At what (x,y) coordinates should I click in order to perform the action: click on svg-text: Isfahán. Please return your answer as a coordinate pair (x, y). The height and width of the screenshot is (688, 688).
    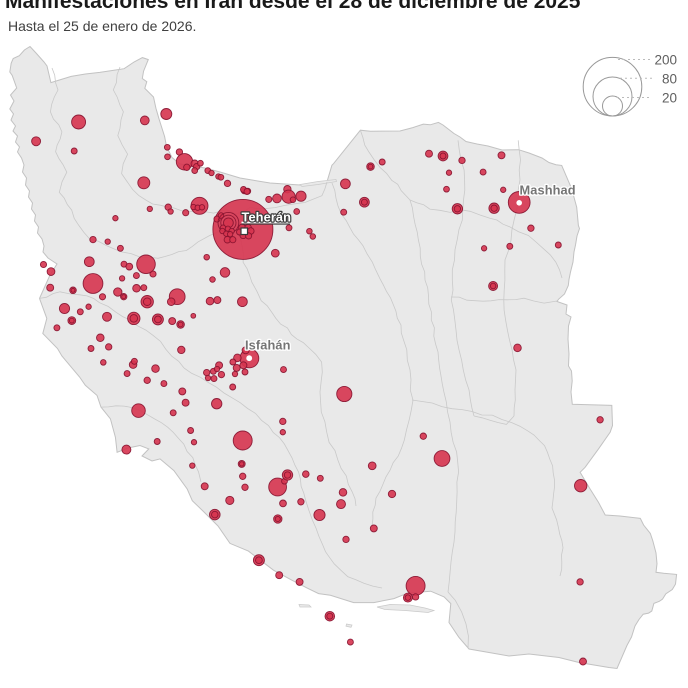
    Looking at the image, I should click on (268, 345).